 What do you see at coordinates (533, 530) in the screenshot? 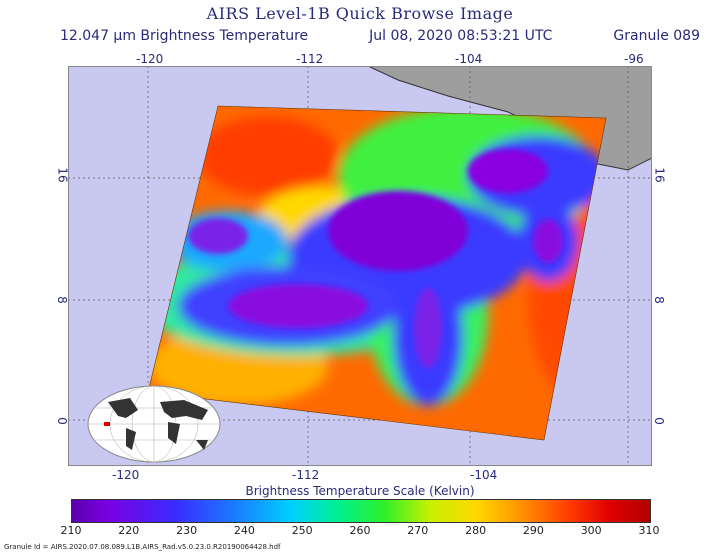
I see `colorbar-tick-label: 290` at bounding box center [533, 530].